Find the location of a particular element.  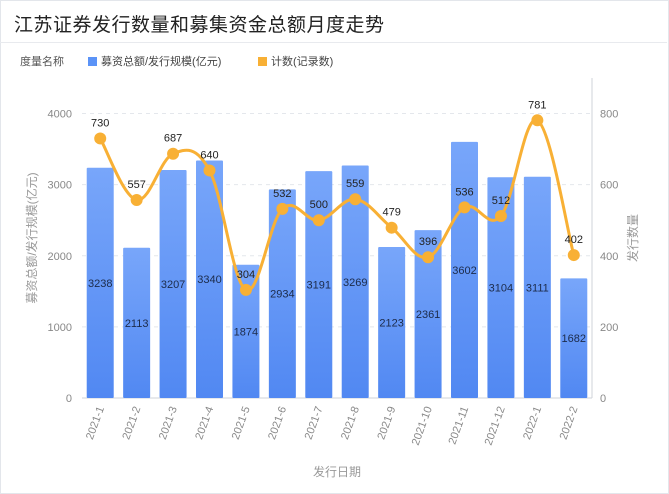

y-left-axis-title: 募资总额/发行规模(亿元) is located at coordinates (31, 237).